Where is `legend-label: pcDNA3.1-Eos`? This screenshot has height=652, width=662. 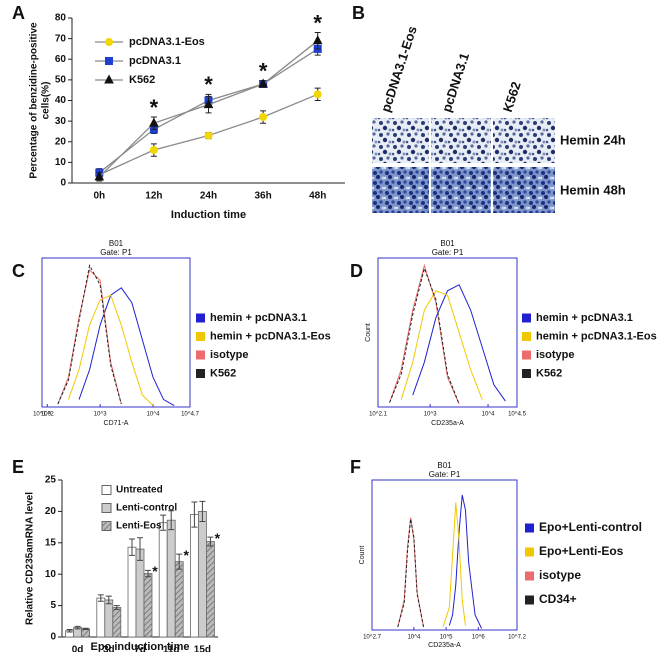
legend-label: pcDNA3.1-Eos is located at coordinates (167, 42).